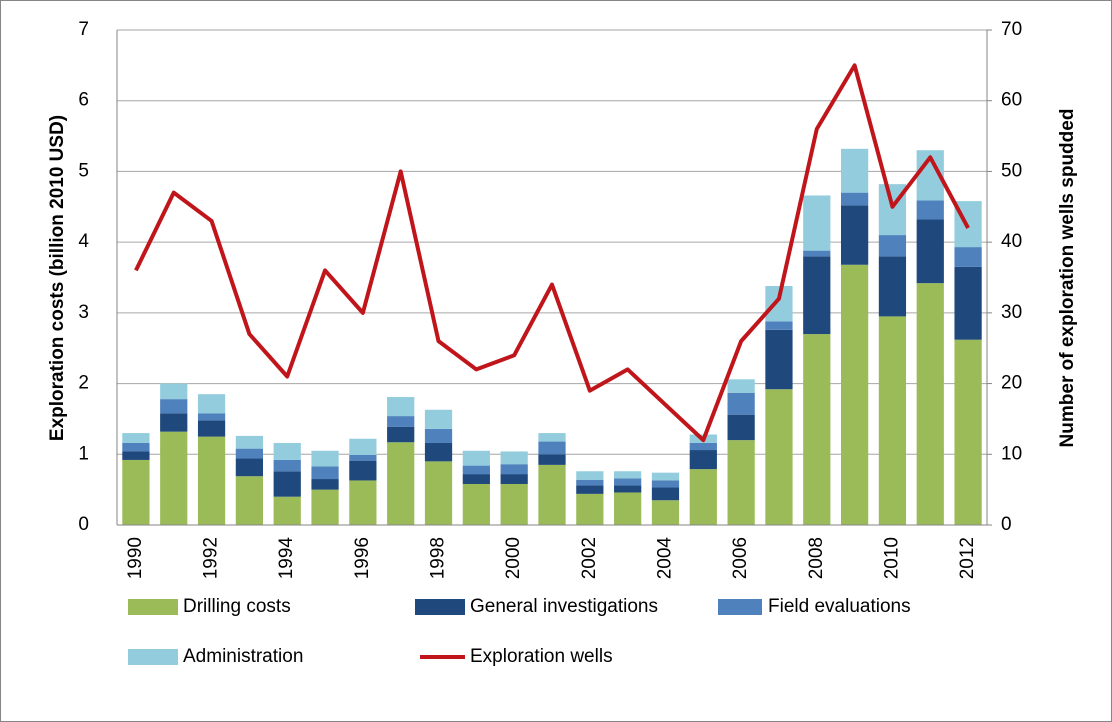 This screenshot has height=722, width=1112. What do you see at coordinates (740, 558) in the screenshot?
I see `x-tick-label: 2006` at bounding box center [740, 558].